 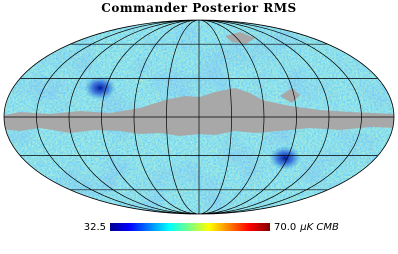 I want to click on colorbar, so click(x=190, y=227).